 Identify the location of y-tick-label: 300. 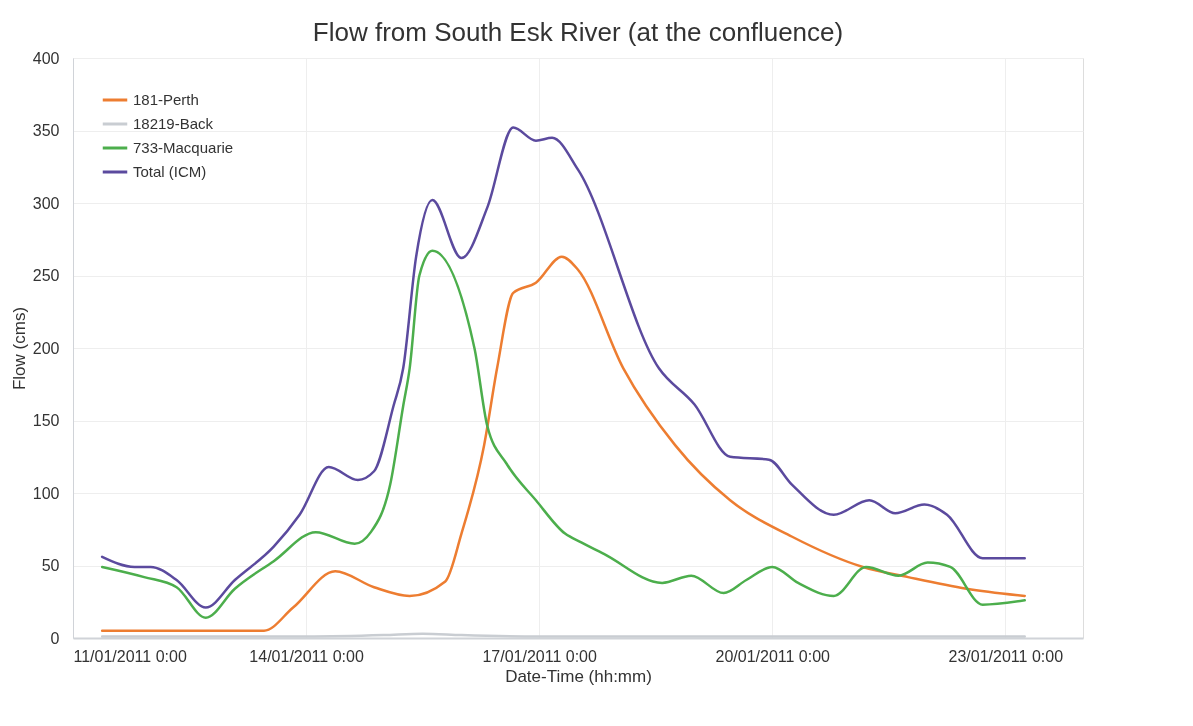
(46, 203).